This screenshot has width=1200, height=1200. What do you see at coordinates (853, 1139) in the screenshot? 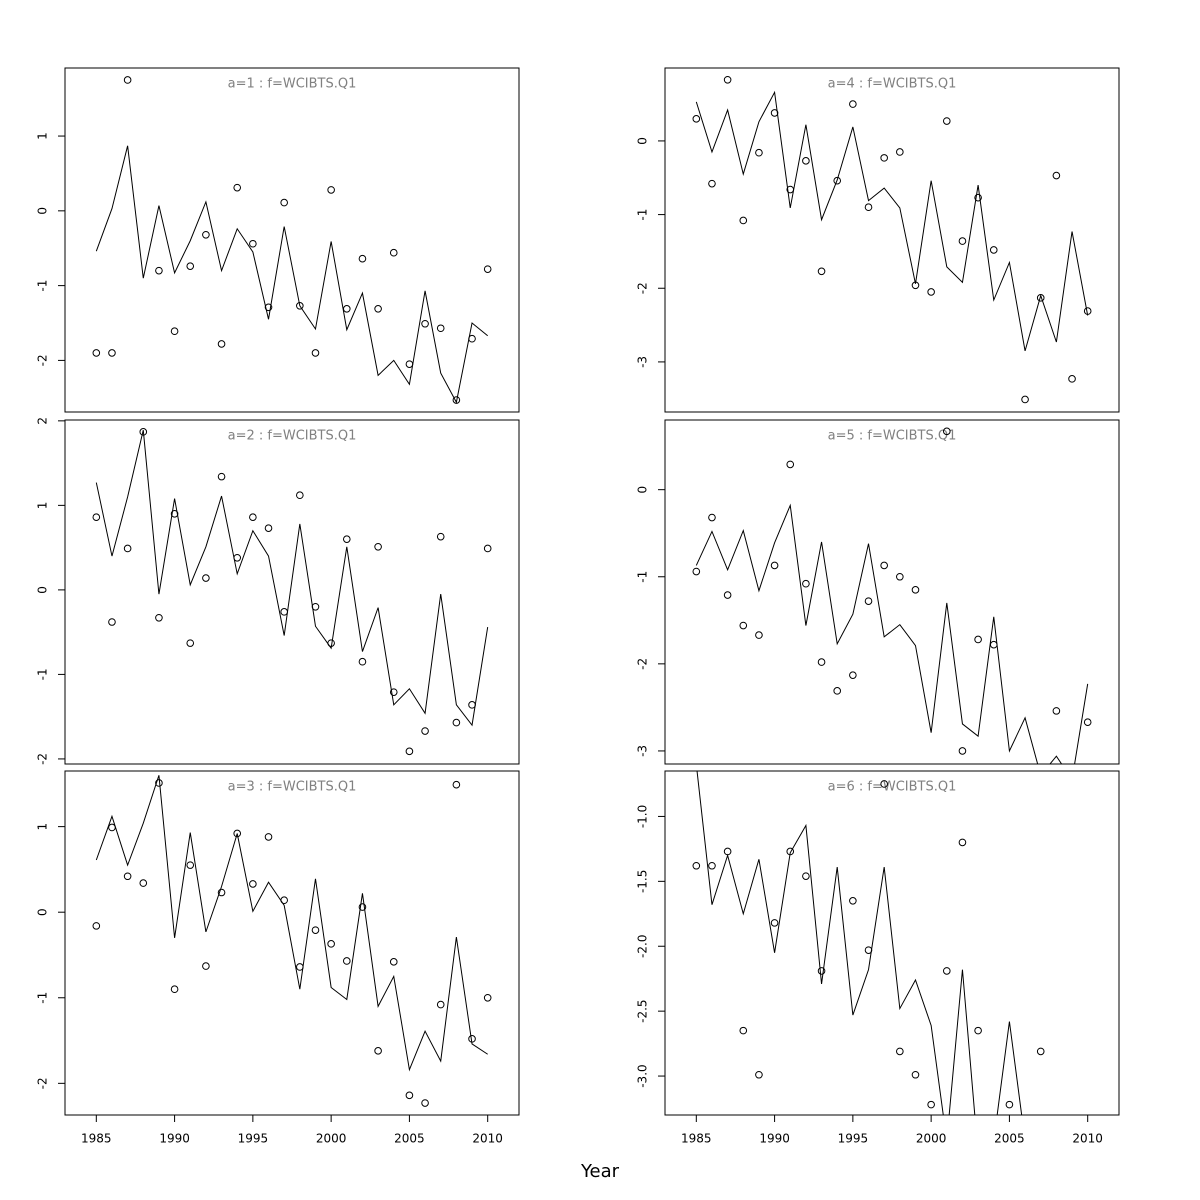
I see `x-tick-label: 1995` at bounding box center [853, 1139].